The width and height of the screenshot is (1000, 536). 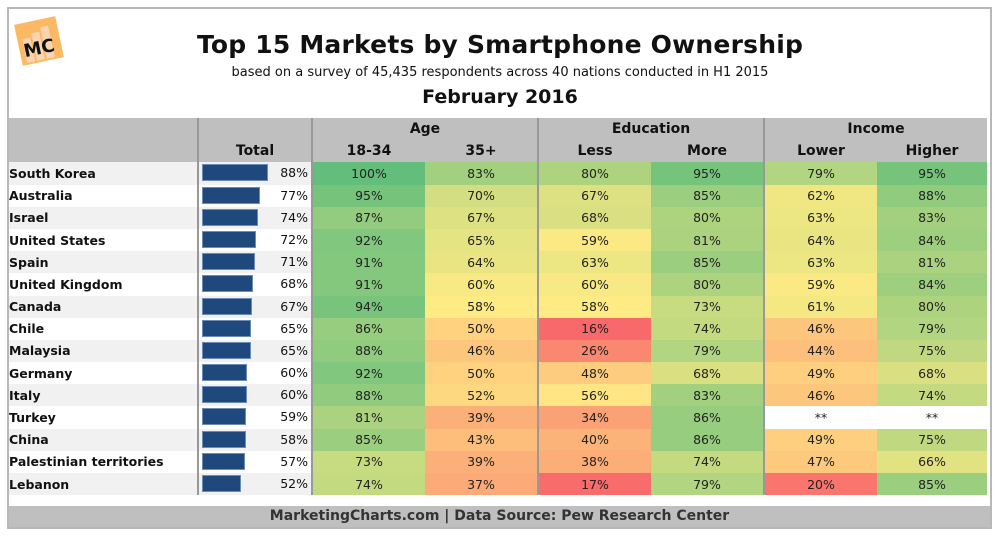 What do you see at coordinates (103, 140) in the screenshot?
I see `country-header` at bounding box center [103, 140].